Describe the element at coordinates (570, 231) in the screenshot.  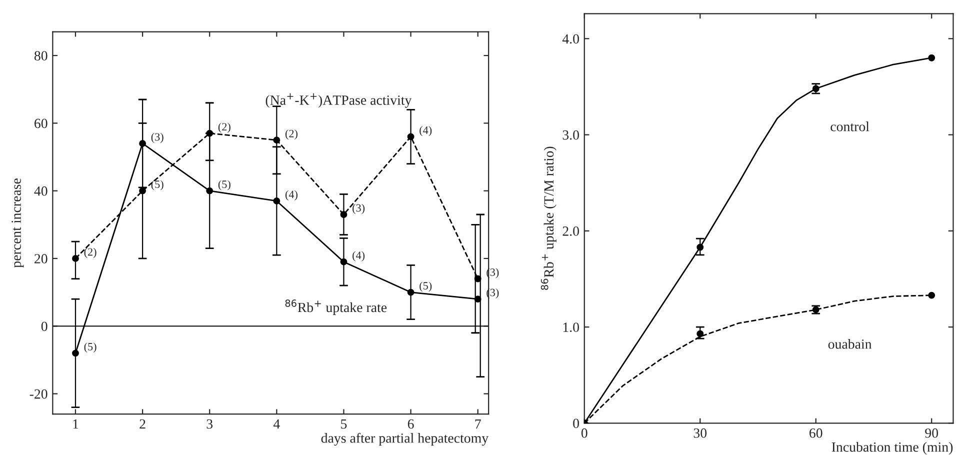
I see `y-tick-label: 2.0` at that location.